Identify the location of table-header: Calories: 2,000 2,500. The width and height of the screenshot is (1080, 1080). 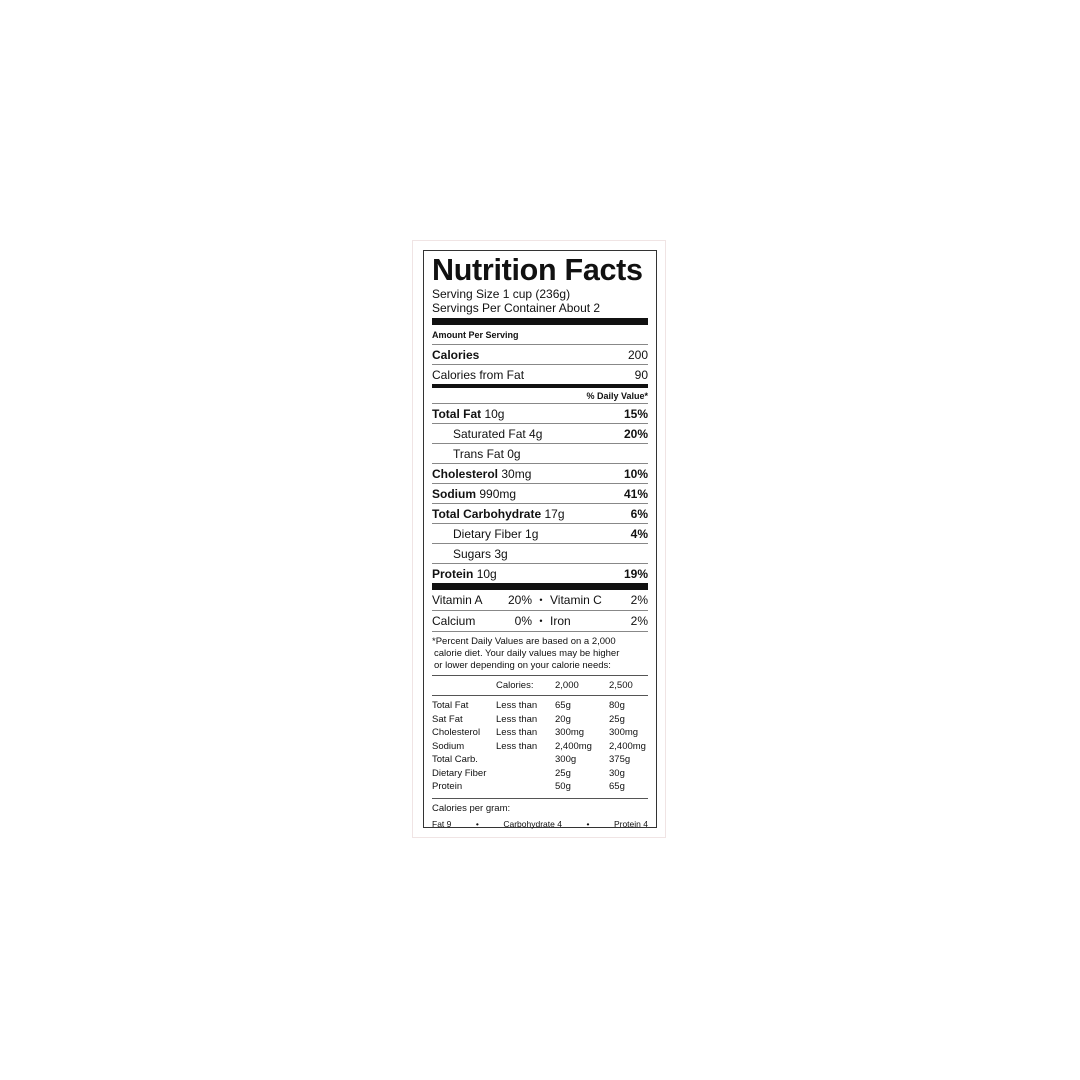
(540, 686).